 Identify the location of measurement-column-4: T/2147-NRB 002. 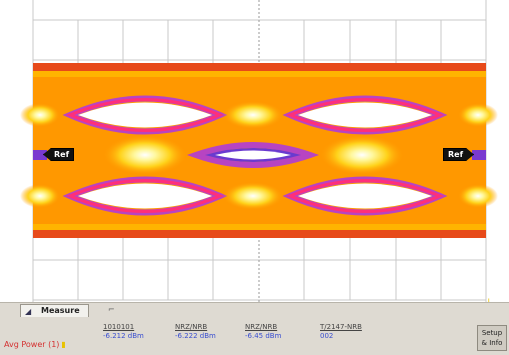
(341, 332).